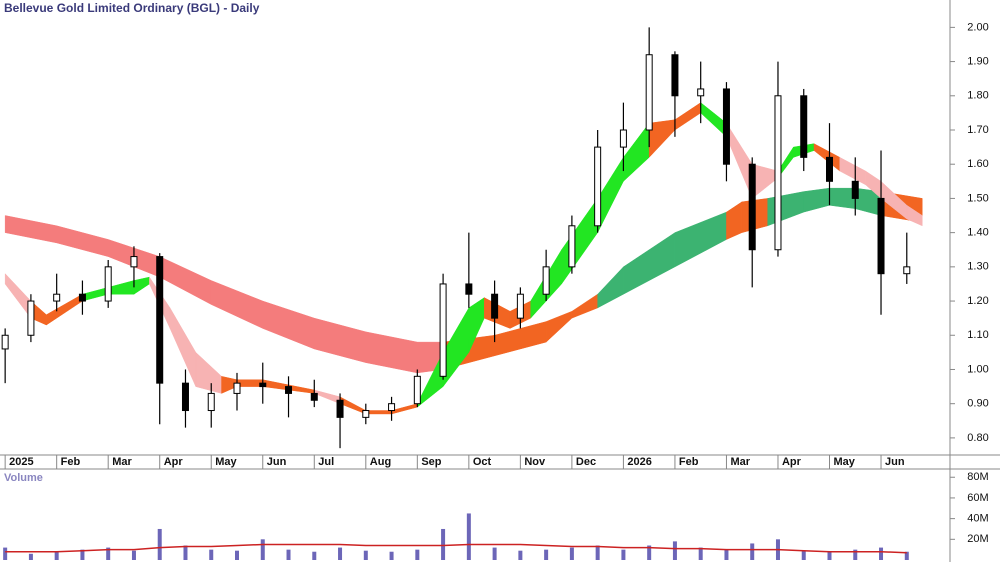 The height and width of the screenshot is (562, 1000). I want to click on y-tick-label: 1.30, so click(977, 267).